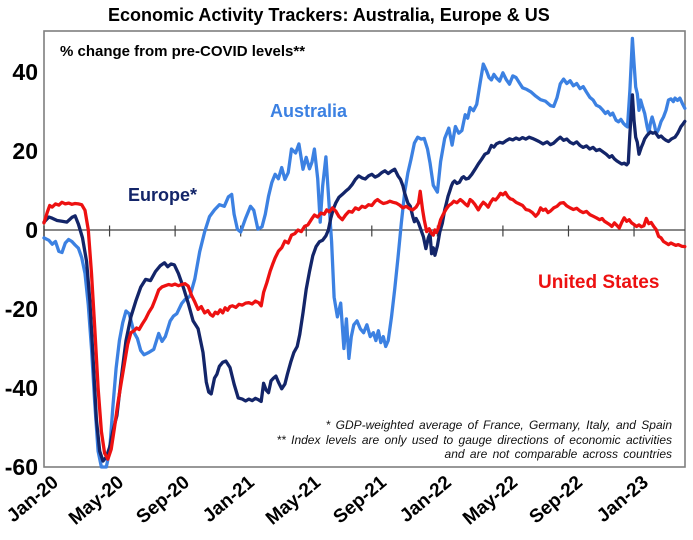 Image resolution: width=693 pixels, height=540 pixels. What do you see at coordinates (599, 282) in the screenshot?
I see `united-states-series-label: United States` at bounding box center [599, 282].